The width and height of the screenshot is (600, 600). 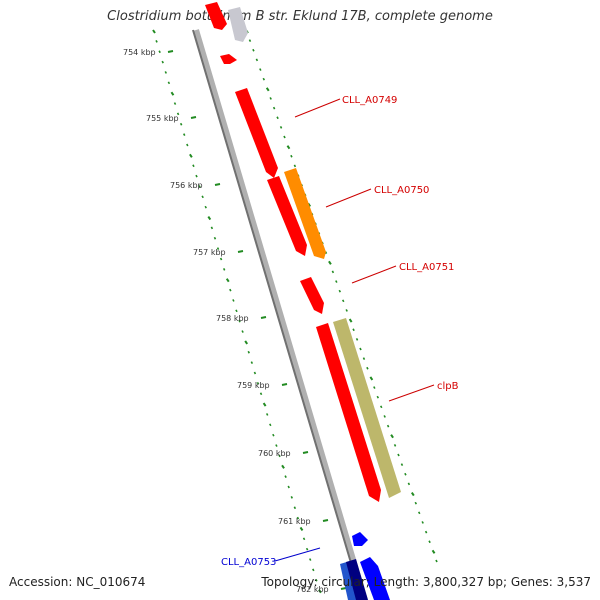 What do you see at coordinates (369, 100) in the screenshot?
I see `gene-label-cll-a0749: CLL_A0749` at bounding box center [369, 100].